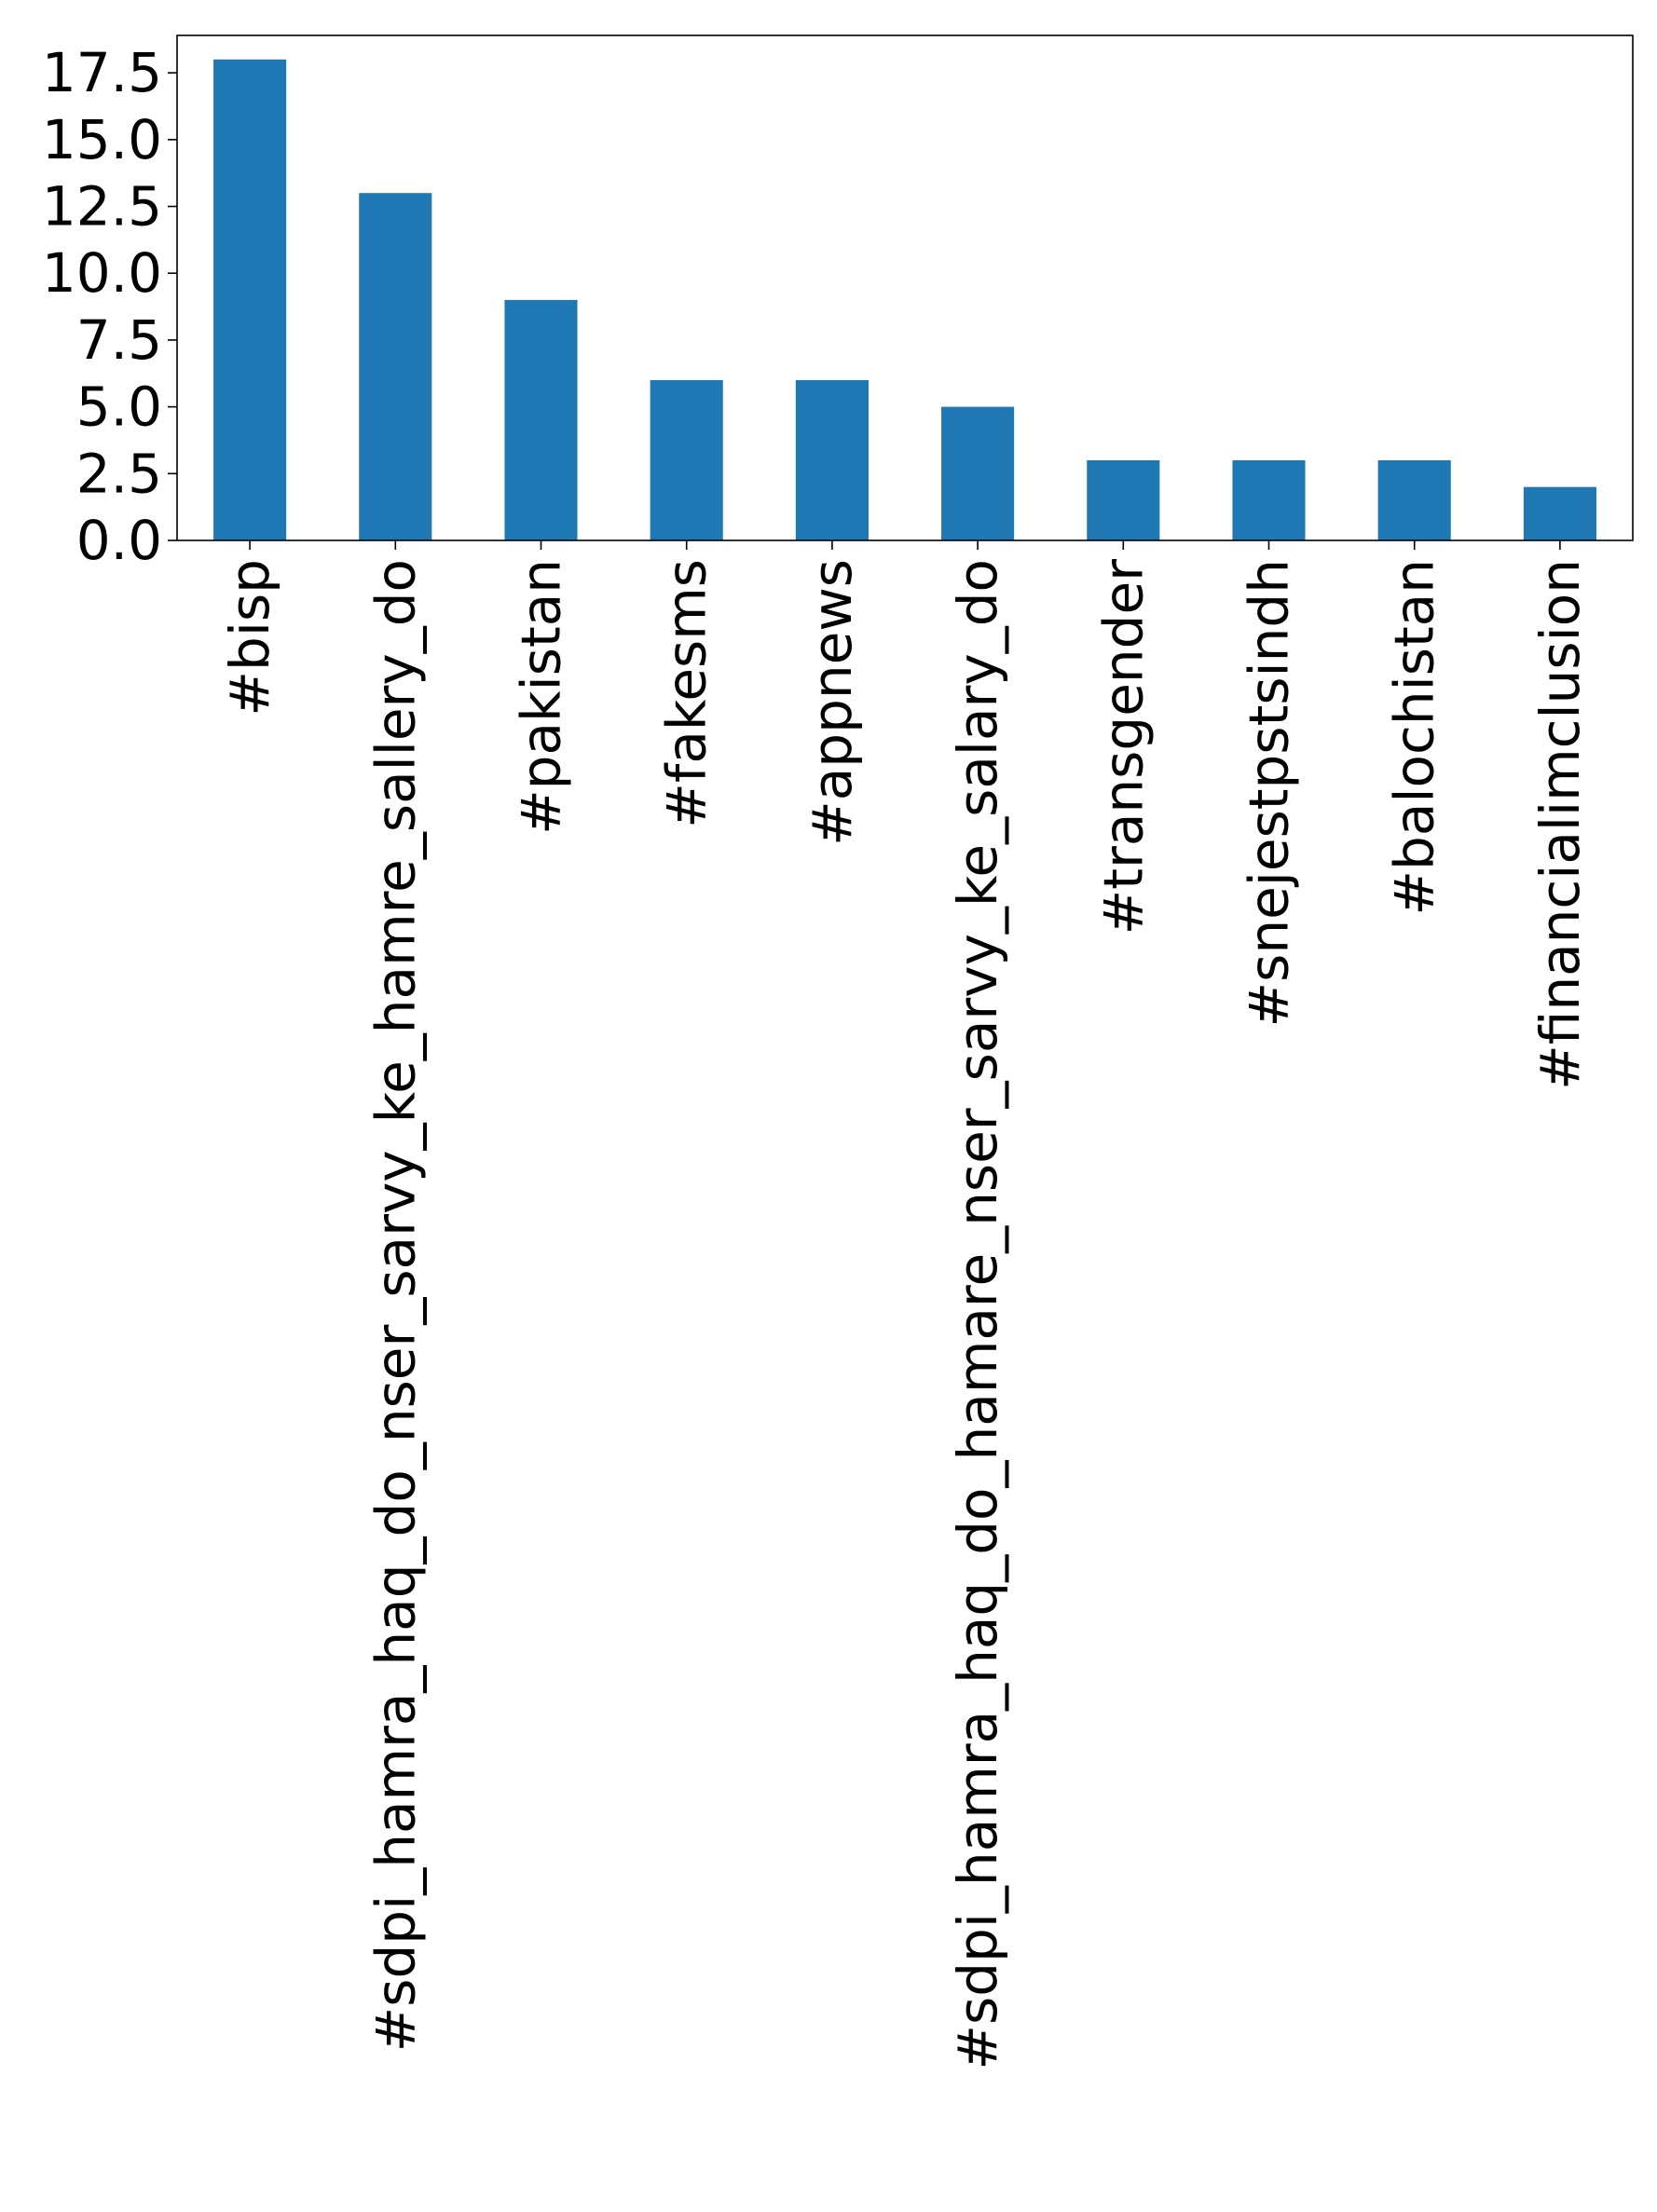 The image size is (1657, 2212). I want to click on y-tick-label: 7.5, so click(119, 340).